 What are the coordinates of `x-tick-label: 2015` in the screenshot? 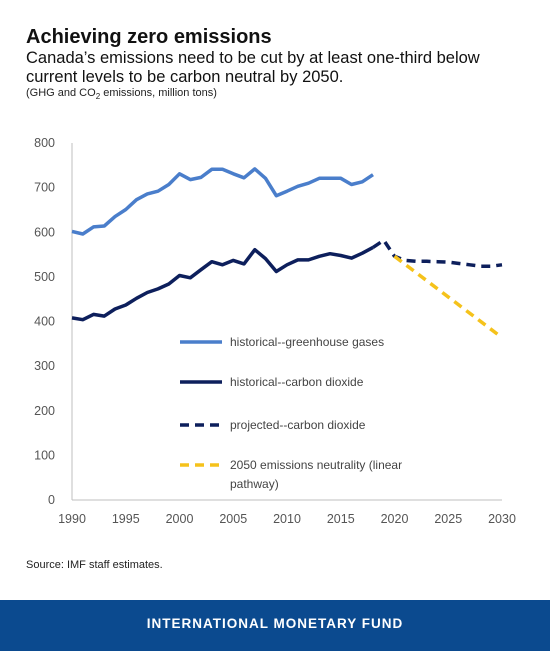 It's located at (341, 519).